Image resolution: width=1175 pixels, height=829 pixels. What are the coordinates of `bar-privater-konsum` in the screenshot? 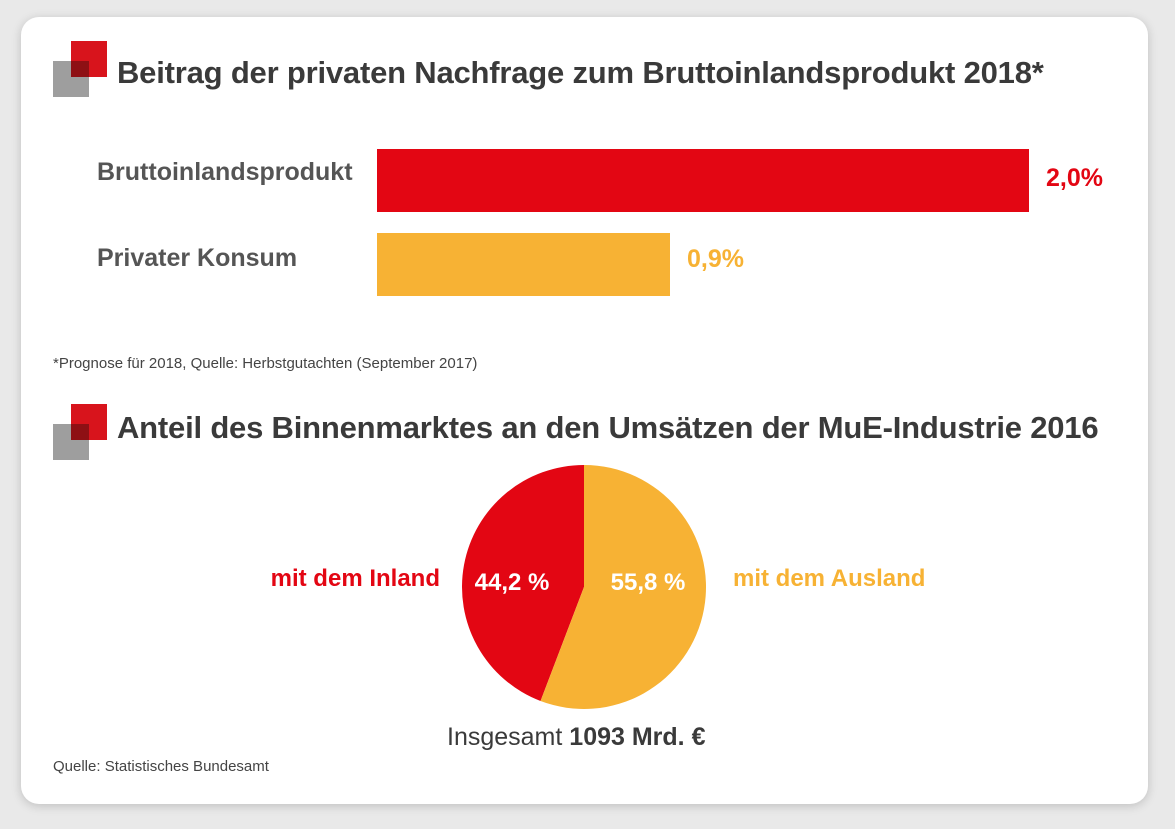 It's located at (523, 264).